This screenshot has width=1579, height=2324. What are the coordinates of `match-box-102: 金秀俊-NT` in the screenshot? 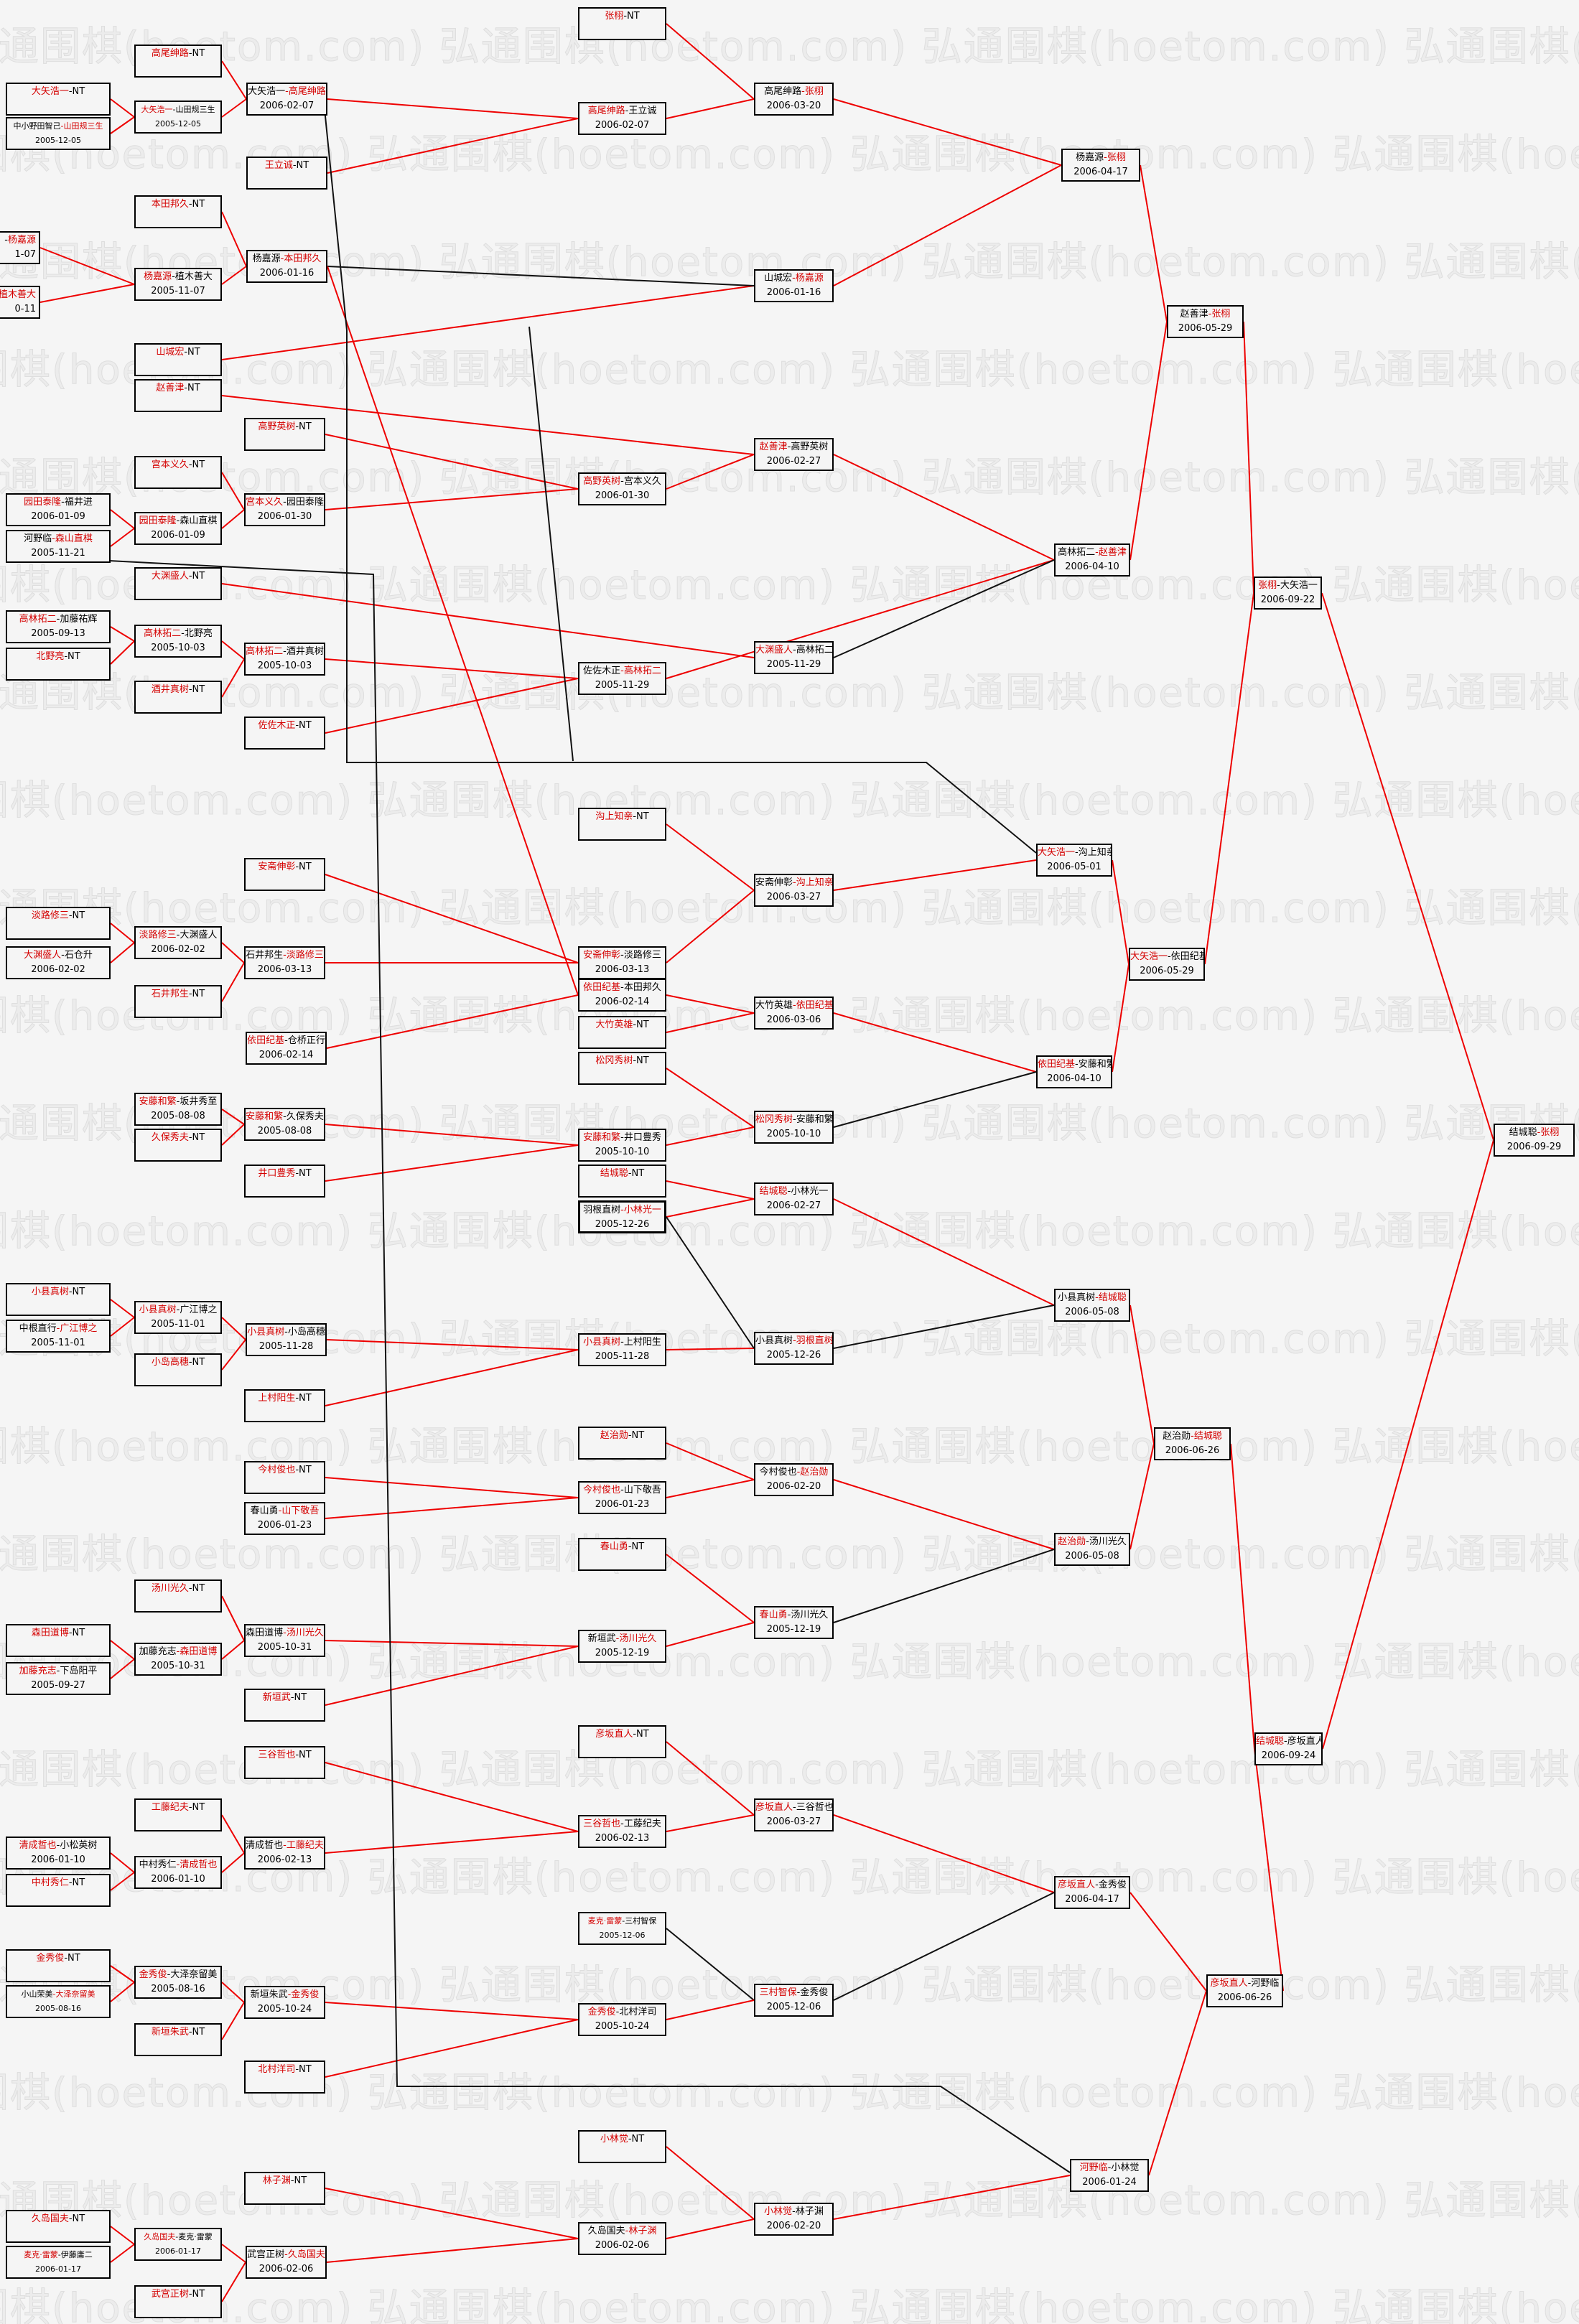 It's located at (59, 1965).